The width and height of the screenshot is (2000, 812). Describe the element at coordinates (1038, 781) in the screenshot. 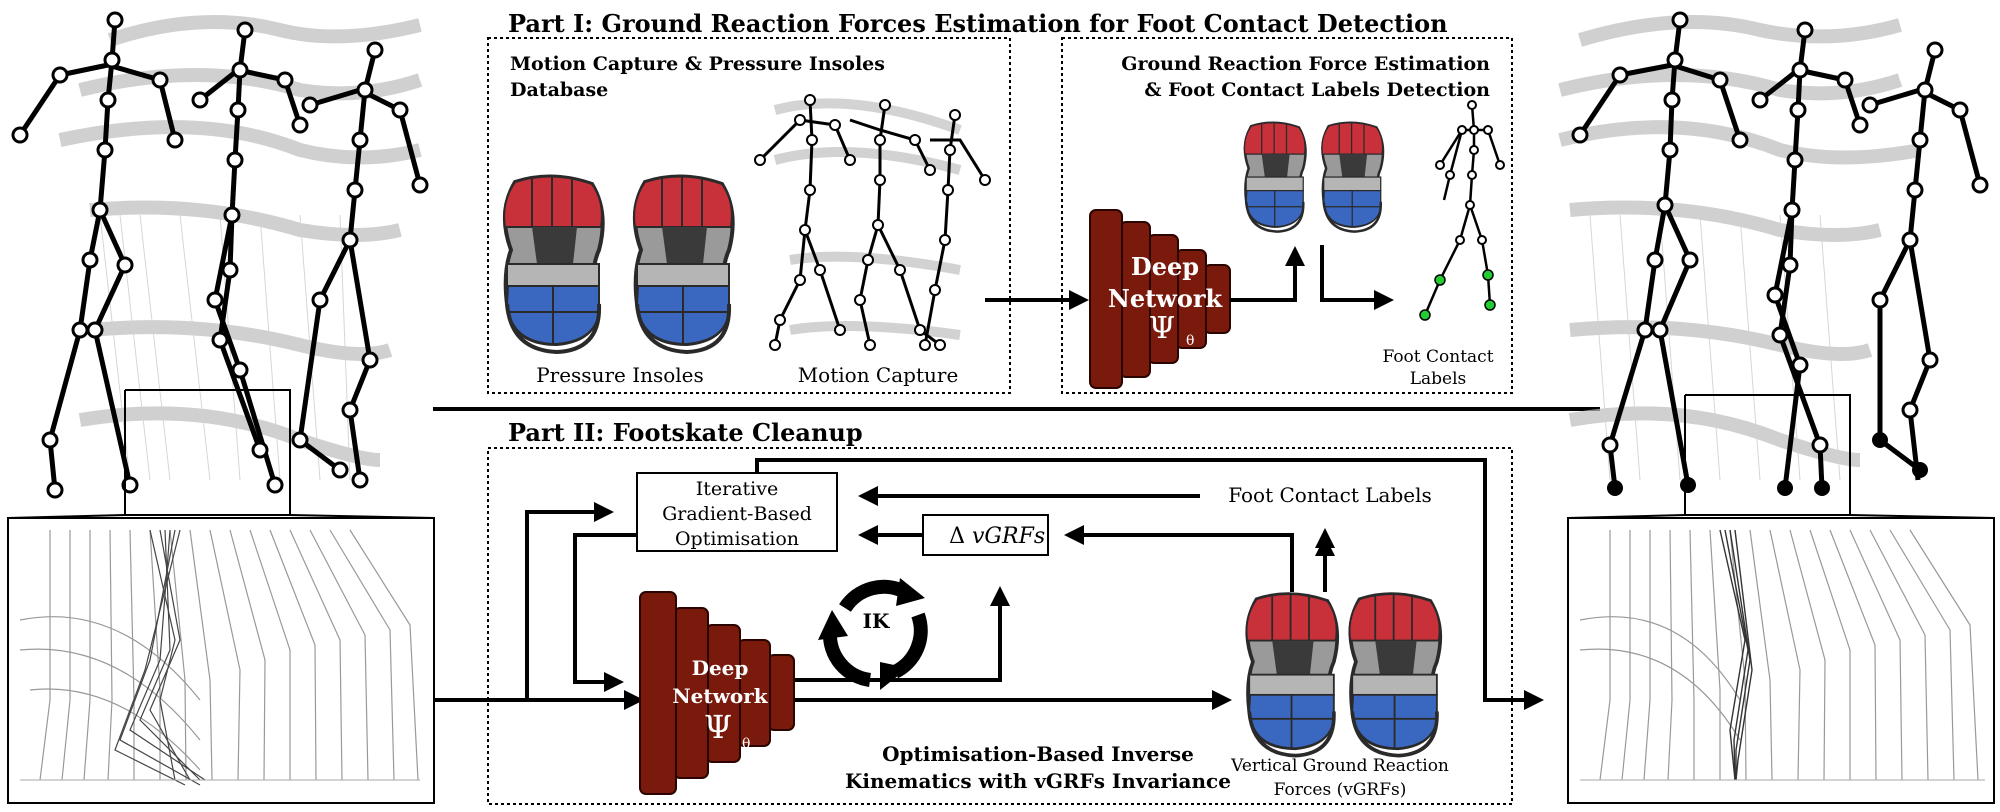

I see `ik-caption-2: Kinematics with vGRFs Invariance` at that location.